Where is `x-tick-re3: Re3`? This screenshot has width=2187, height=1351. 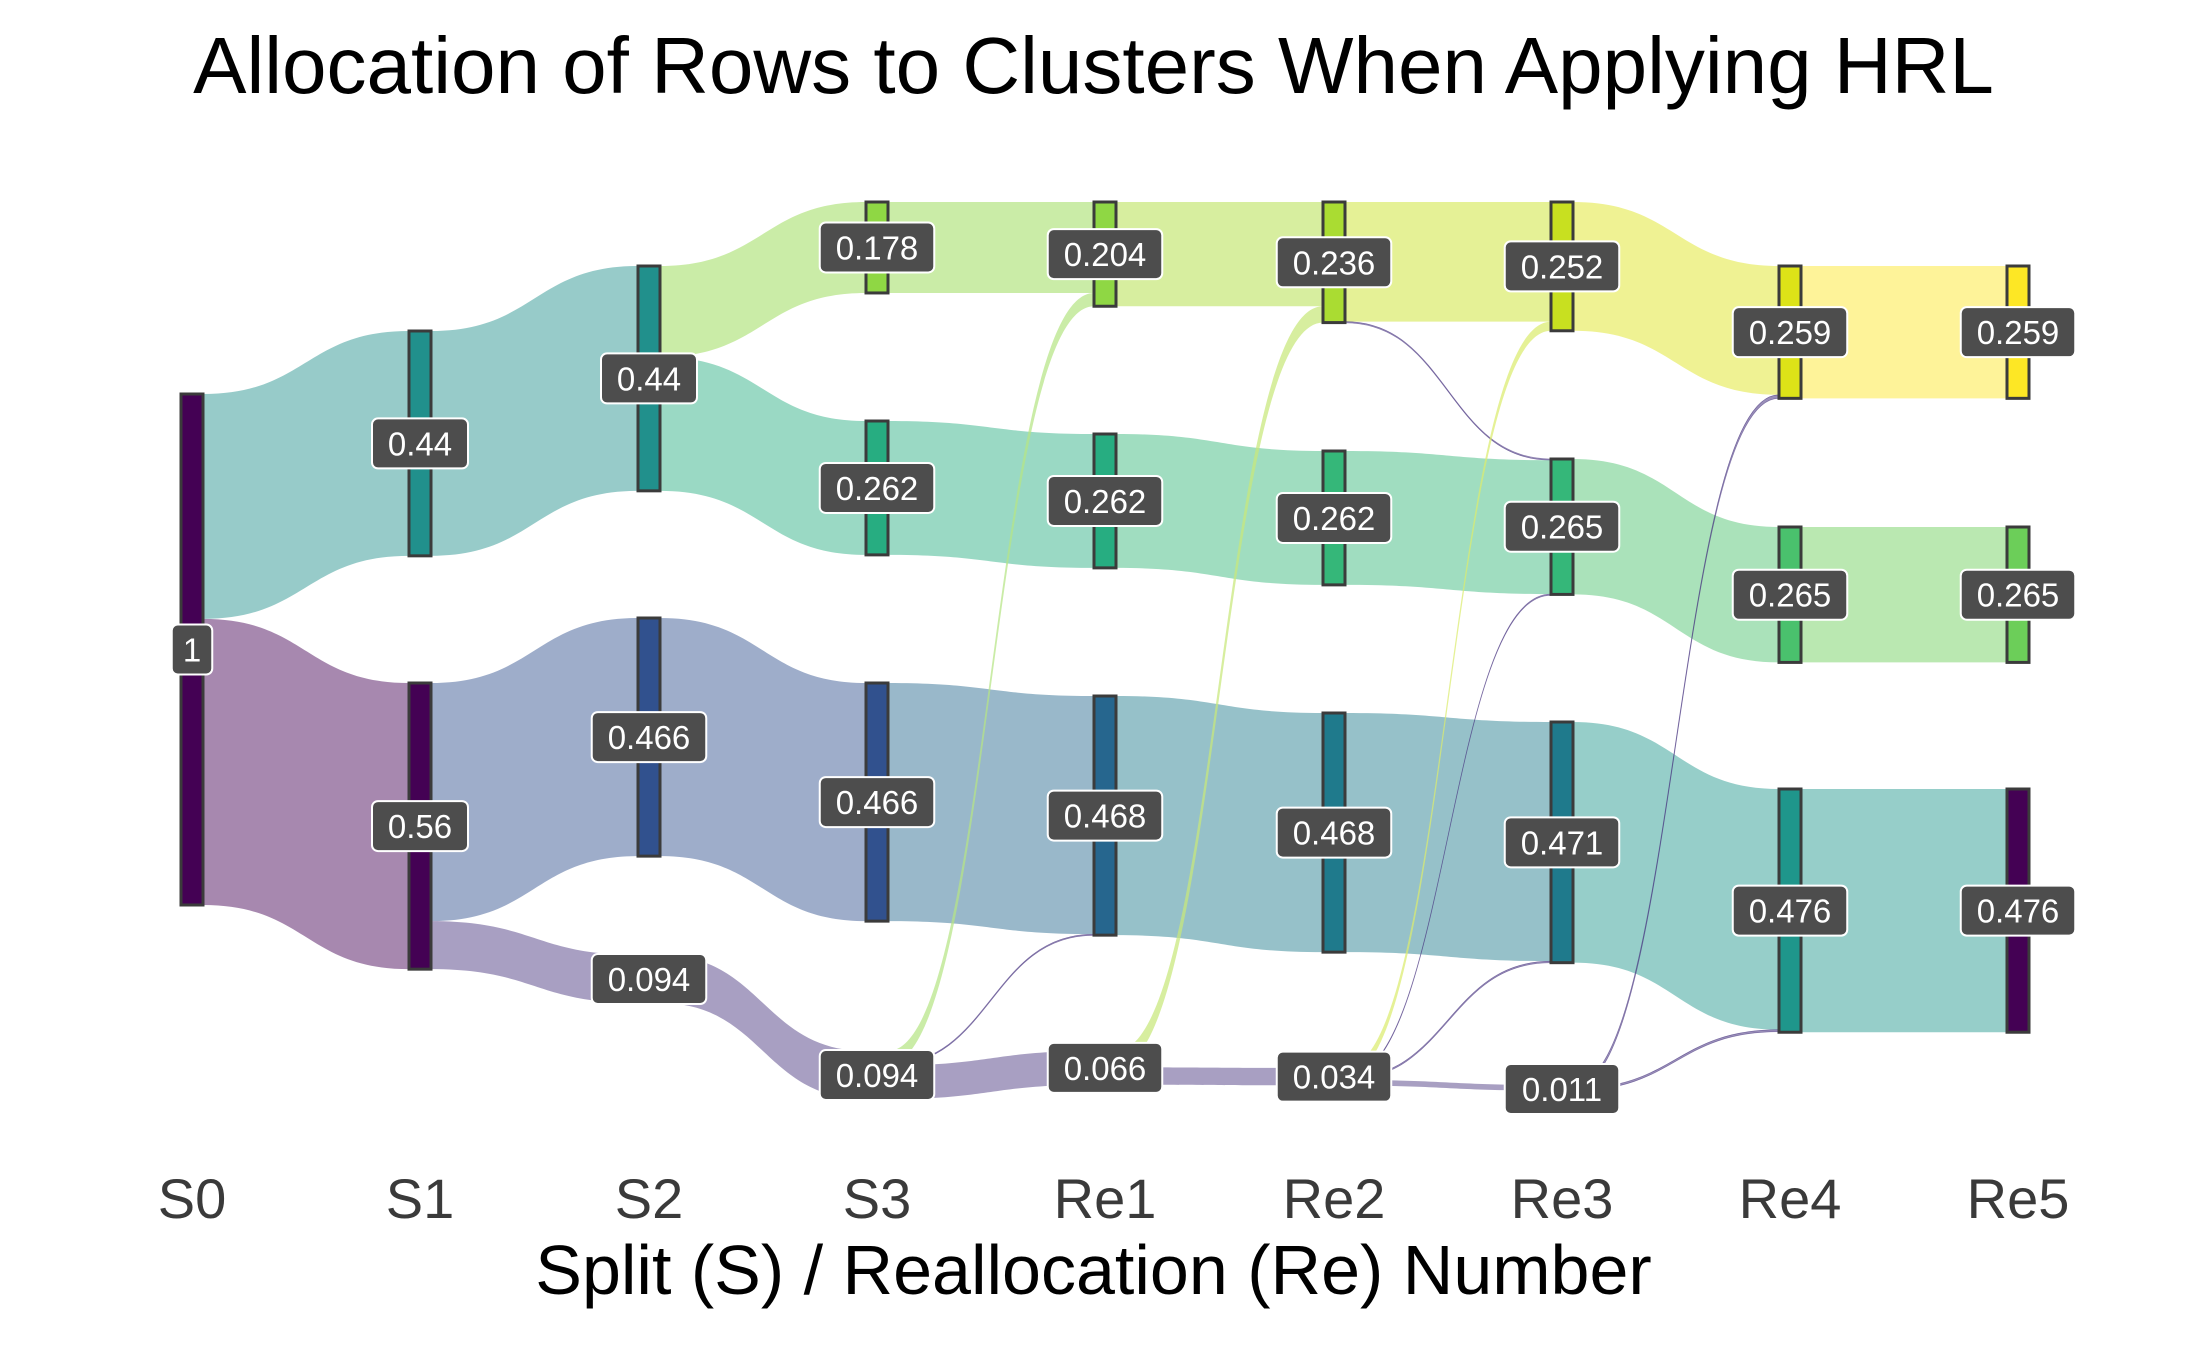
x-tick-re3: Re3 is located at coordinates (1562, 1198).